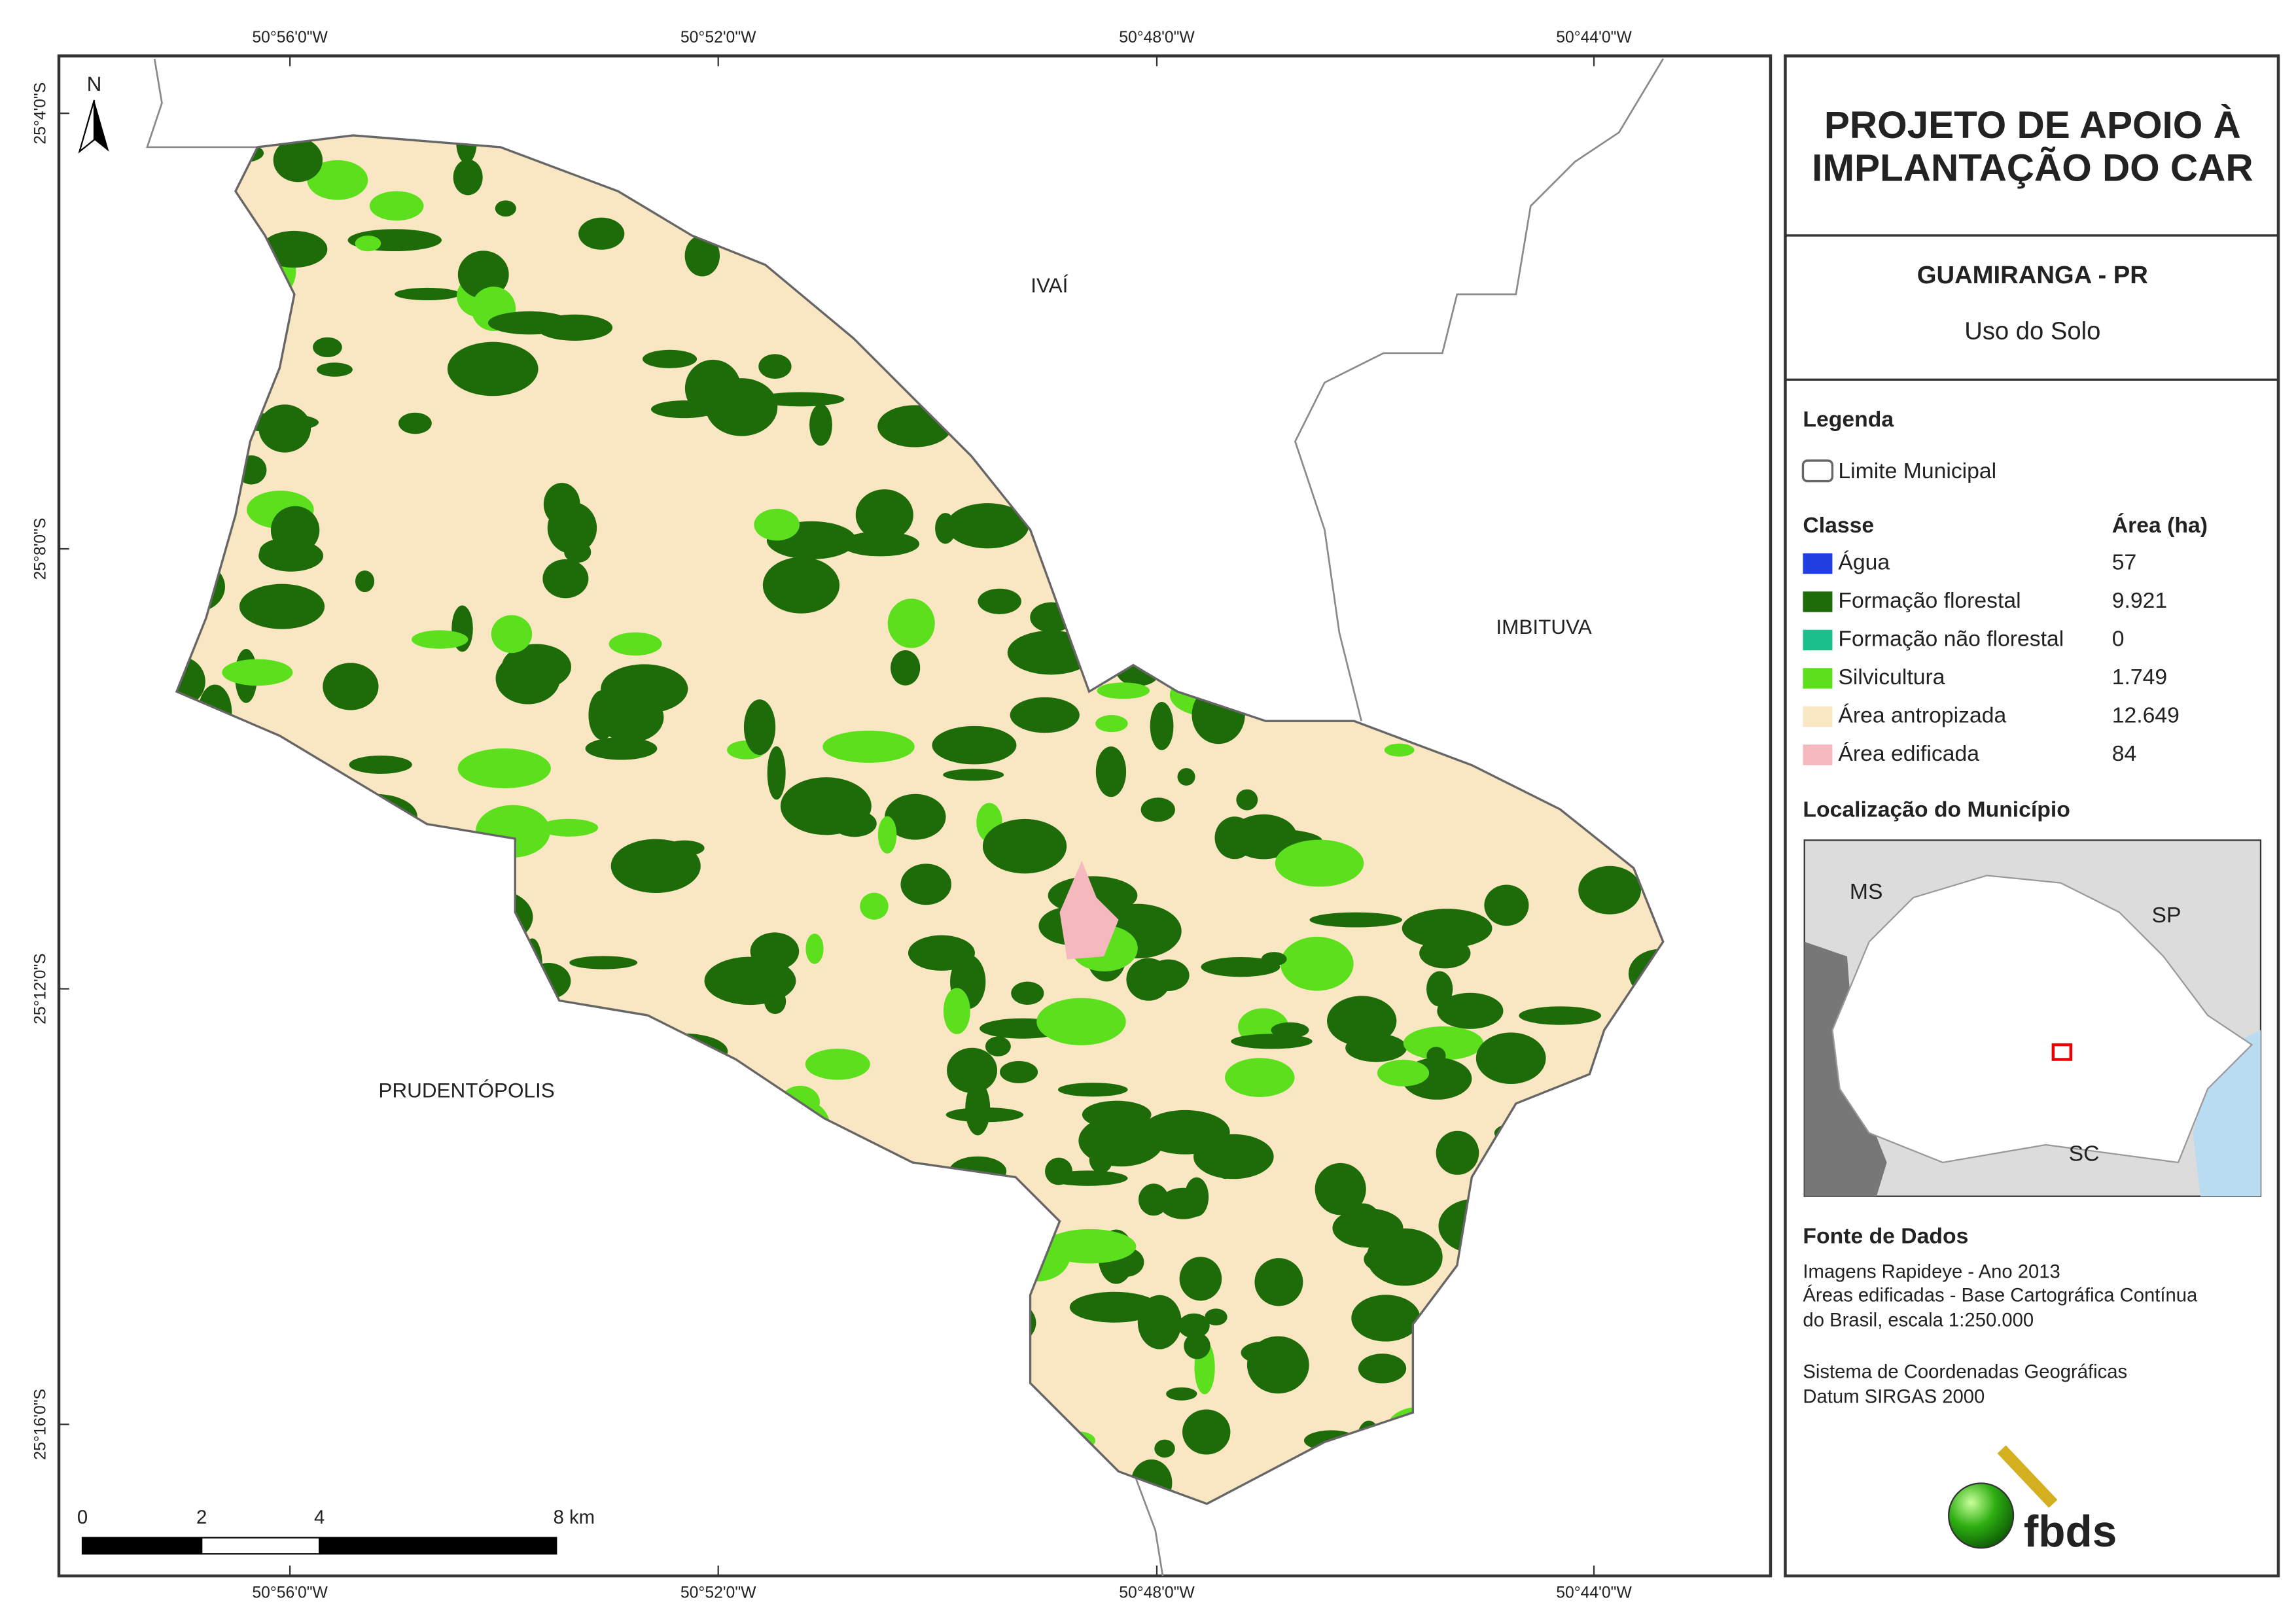 This screenshot has width=2296, height=1623. I want to click on sources-line: Imagens Rapideye - Ano 2013, so click(1932, 1271).